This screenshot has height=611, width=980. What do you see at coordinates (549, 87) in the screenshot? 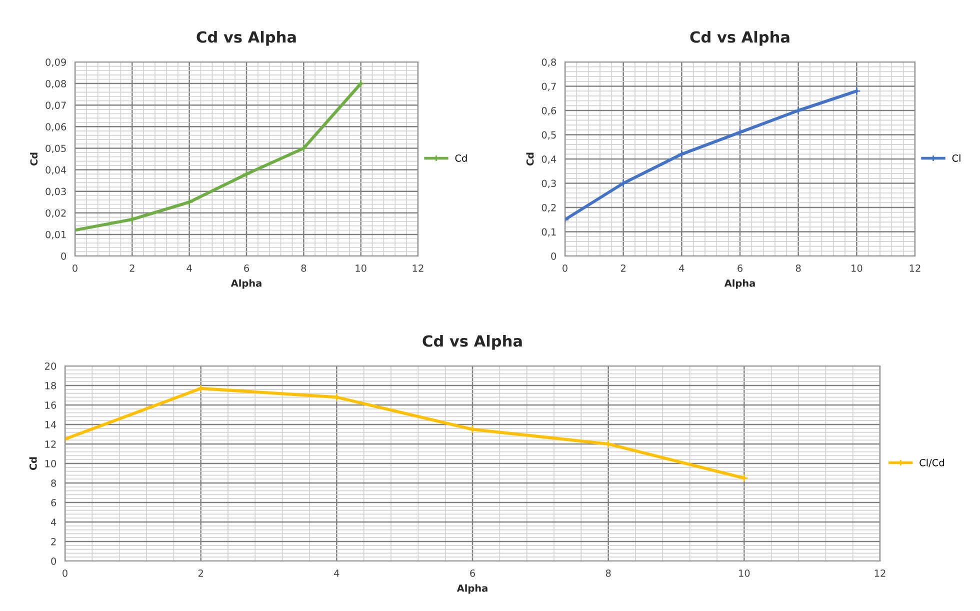
I see `y-tick-label: 0,7` at bounding box center [549, 87].